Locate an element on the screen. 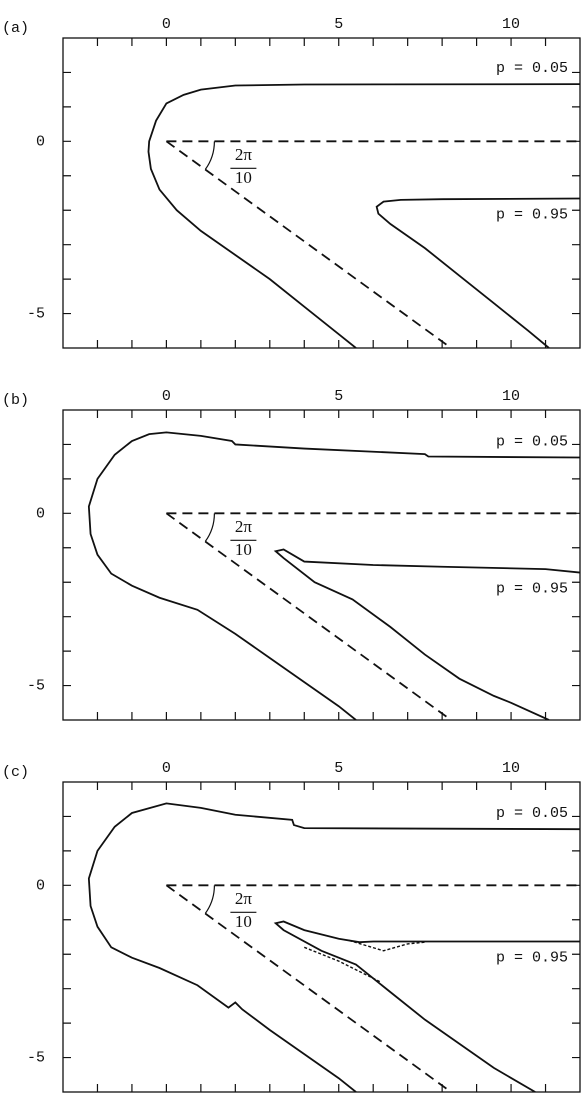  panel-label: (a) is located at coordinates (15, 28).